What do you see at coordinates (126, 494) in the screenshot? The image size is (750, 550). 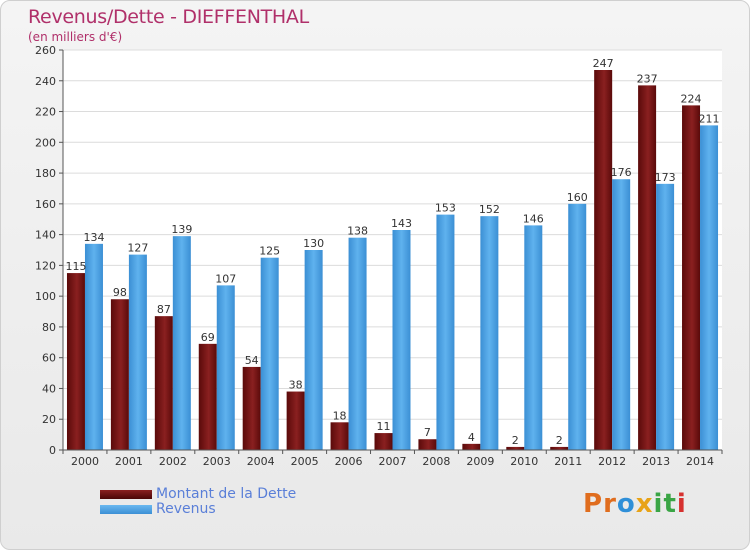 I see `legend-swatch-debt` at bounding box center [126, 494].